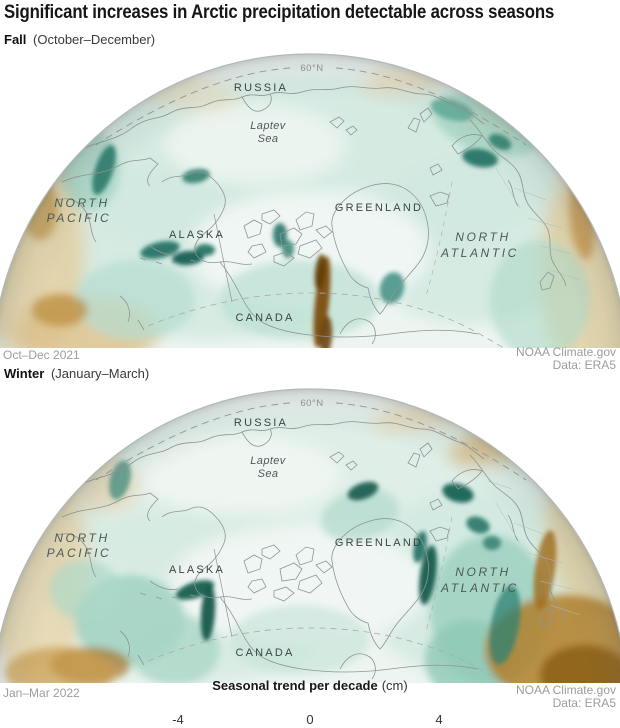  I want to click on date-label-fall: Oct–Dec 2021, so click(41, 355).